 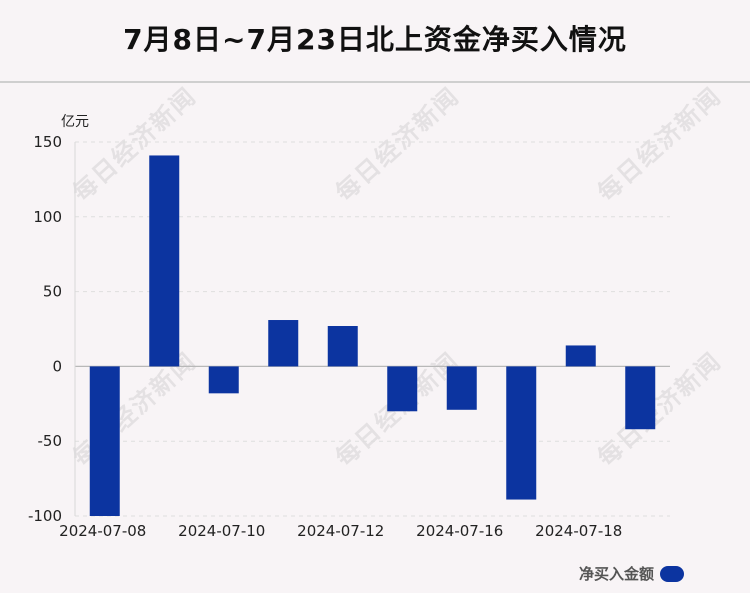 I want to click on y-tick-label: -100, so click(x=45, y=516).